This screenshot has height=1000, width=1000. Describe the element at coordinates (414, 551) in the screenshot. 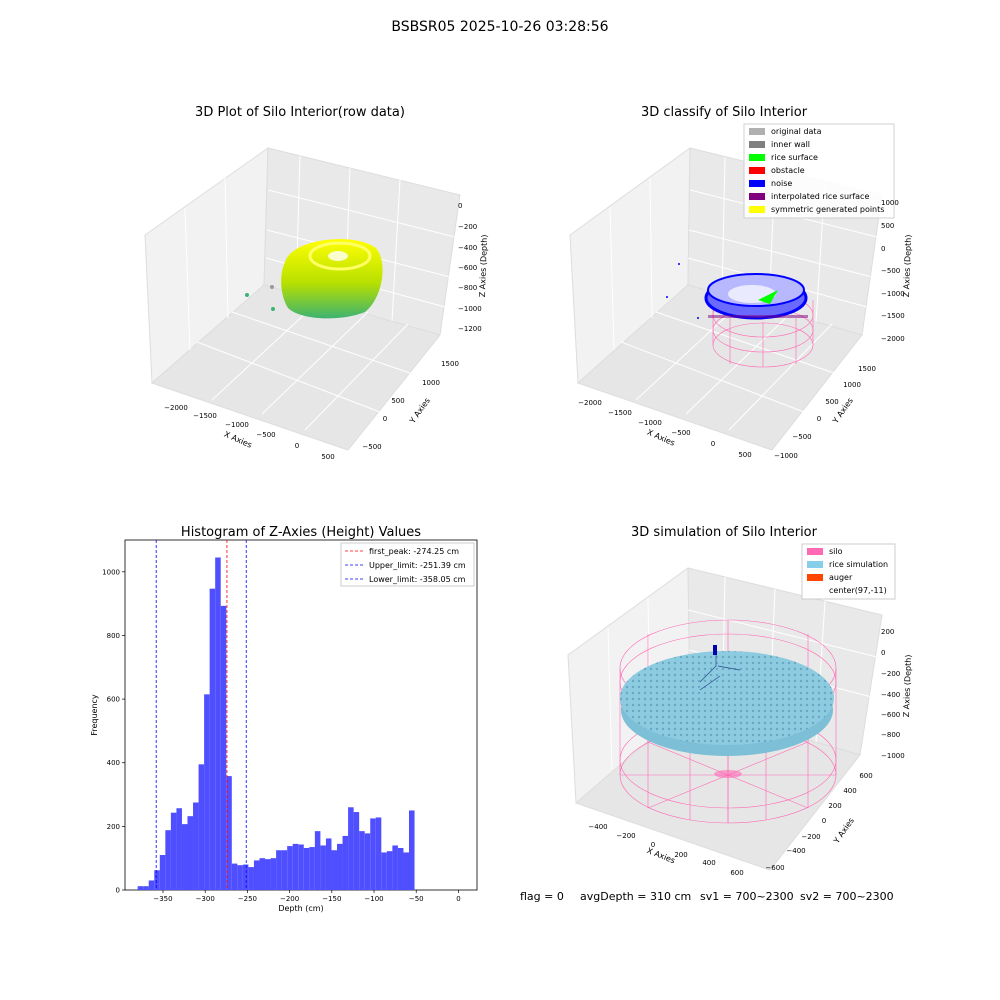

I see `legend-label: first_peak: -274.25 cm` at that location.